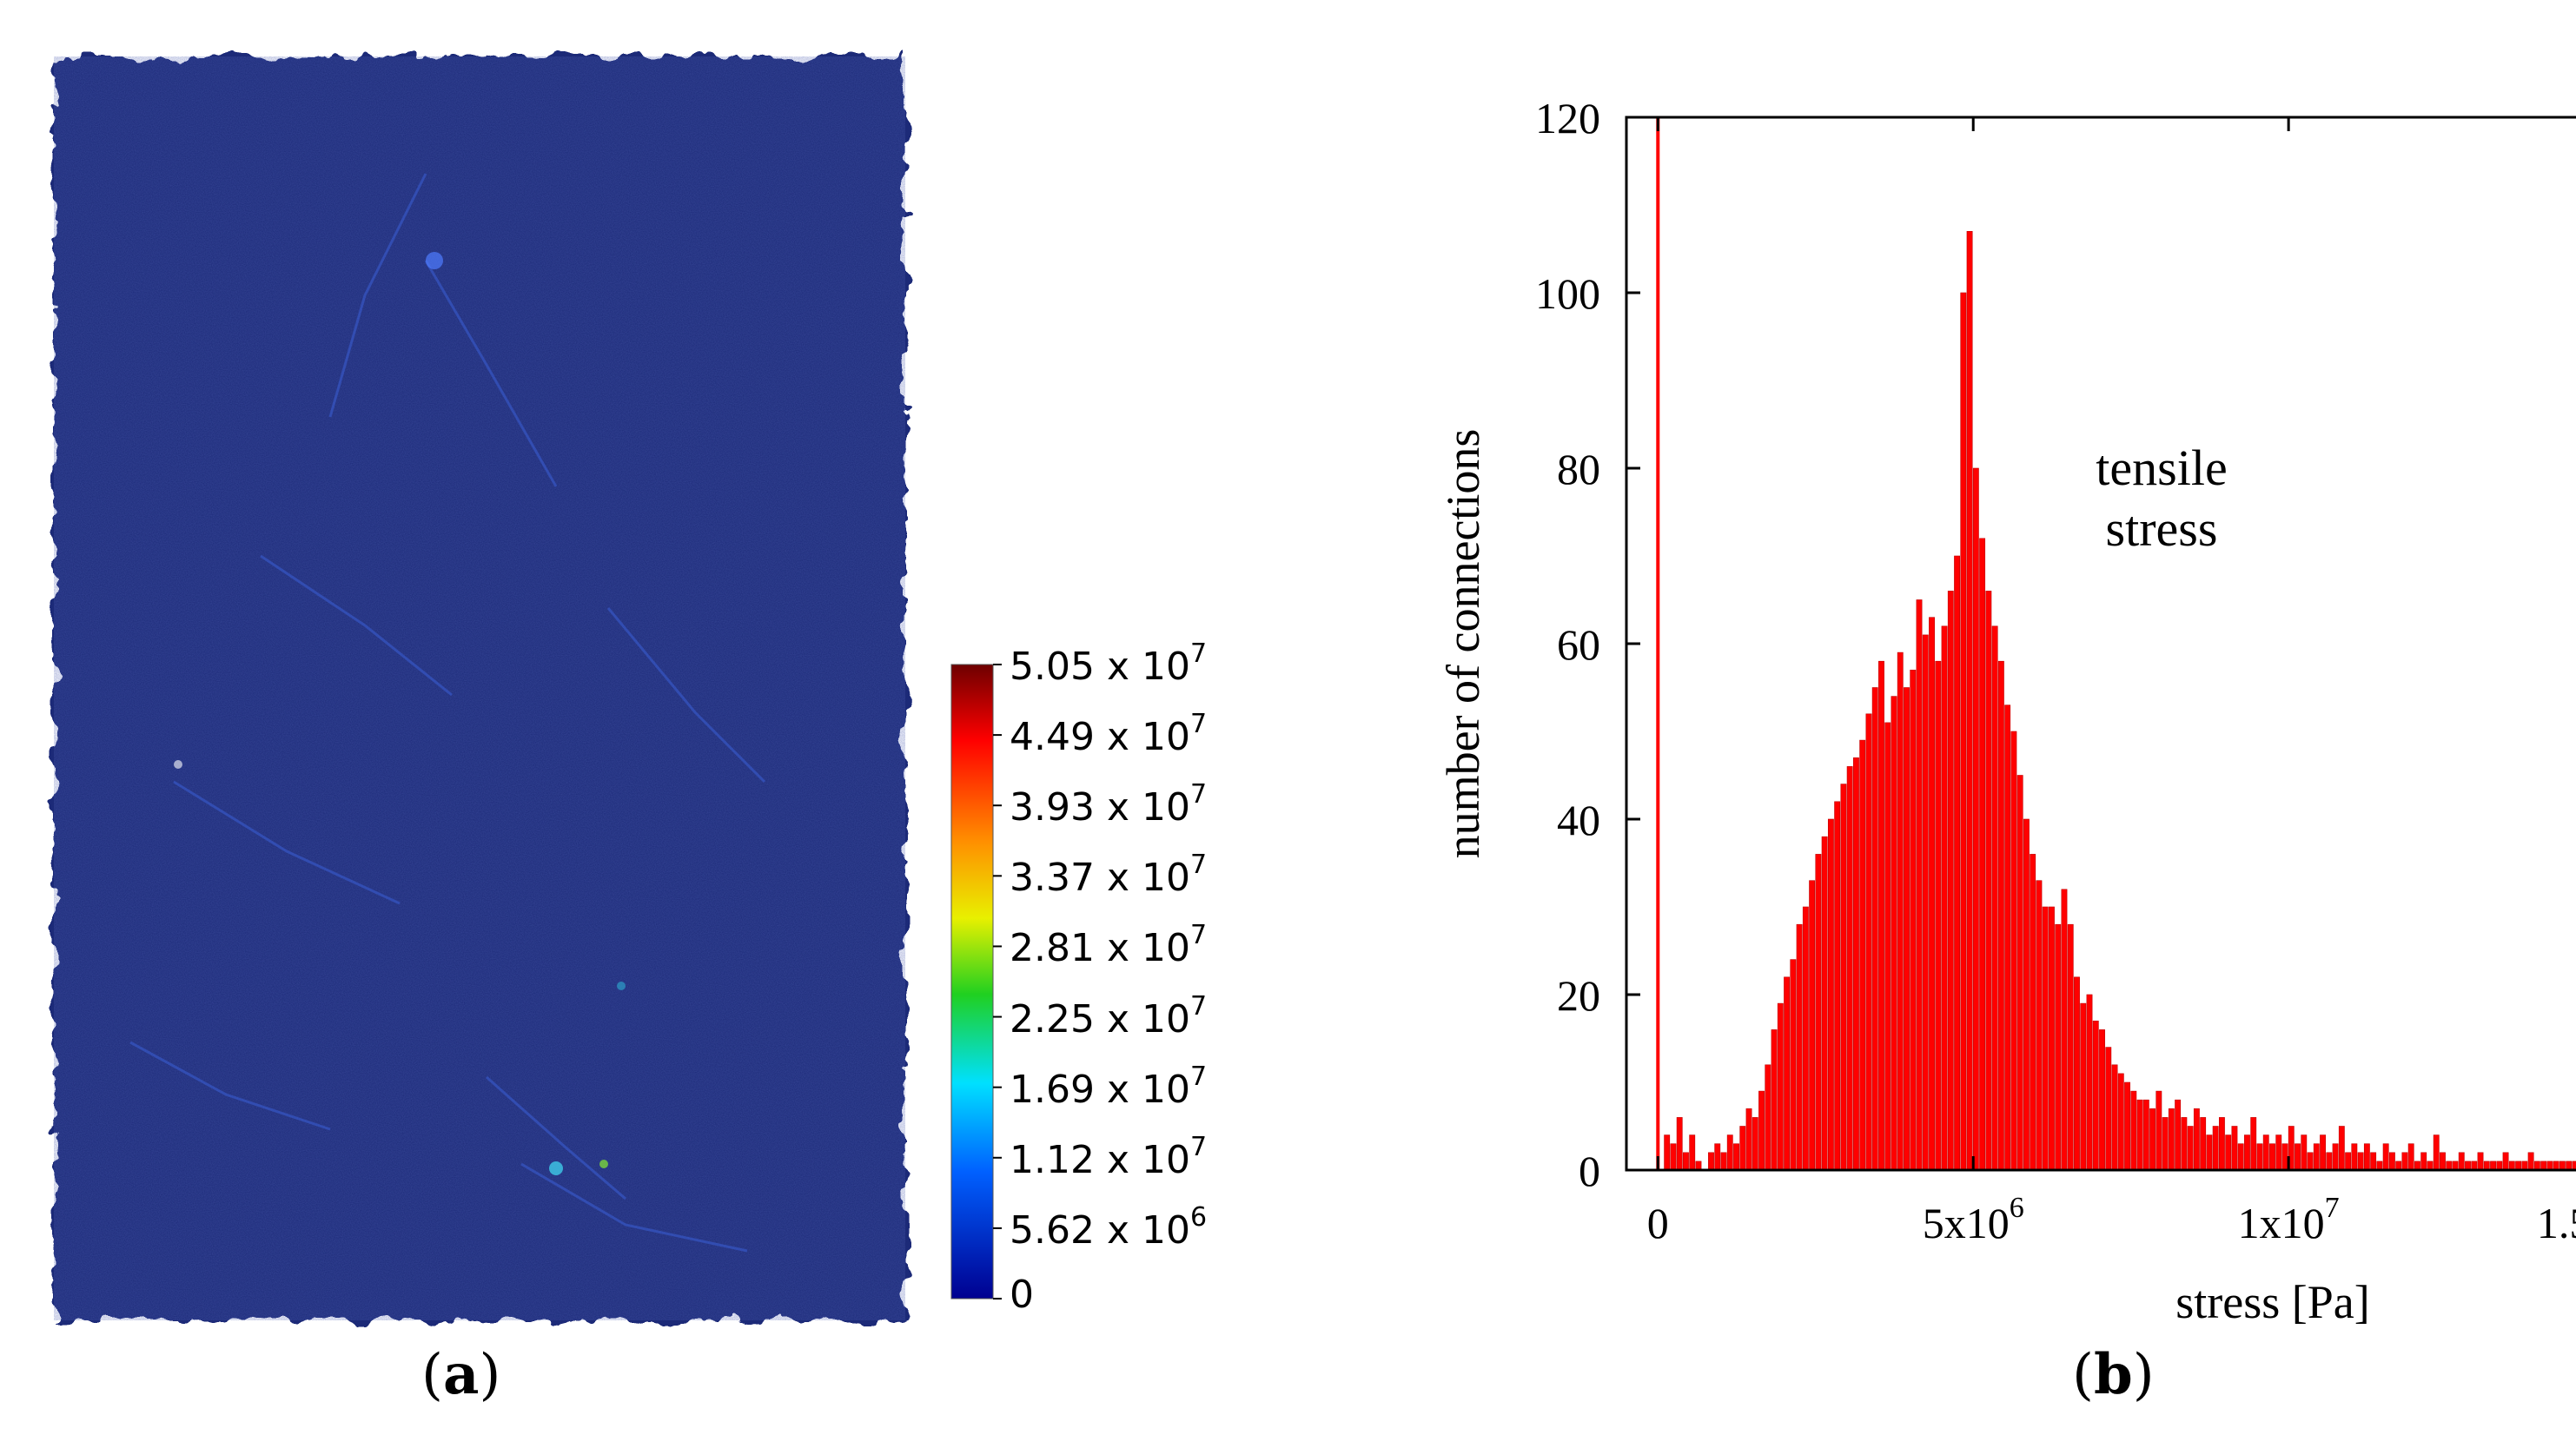  What do you see at coordinates (2161, 468) in the screenshot?
I see `annotation-tensile: tensile` at bounding box center [2161, 468].